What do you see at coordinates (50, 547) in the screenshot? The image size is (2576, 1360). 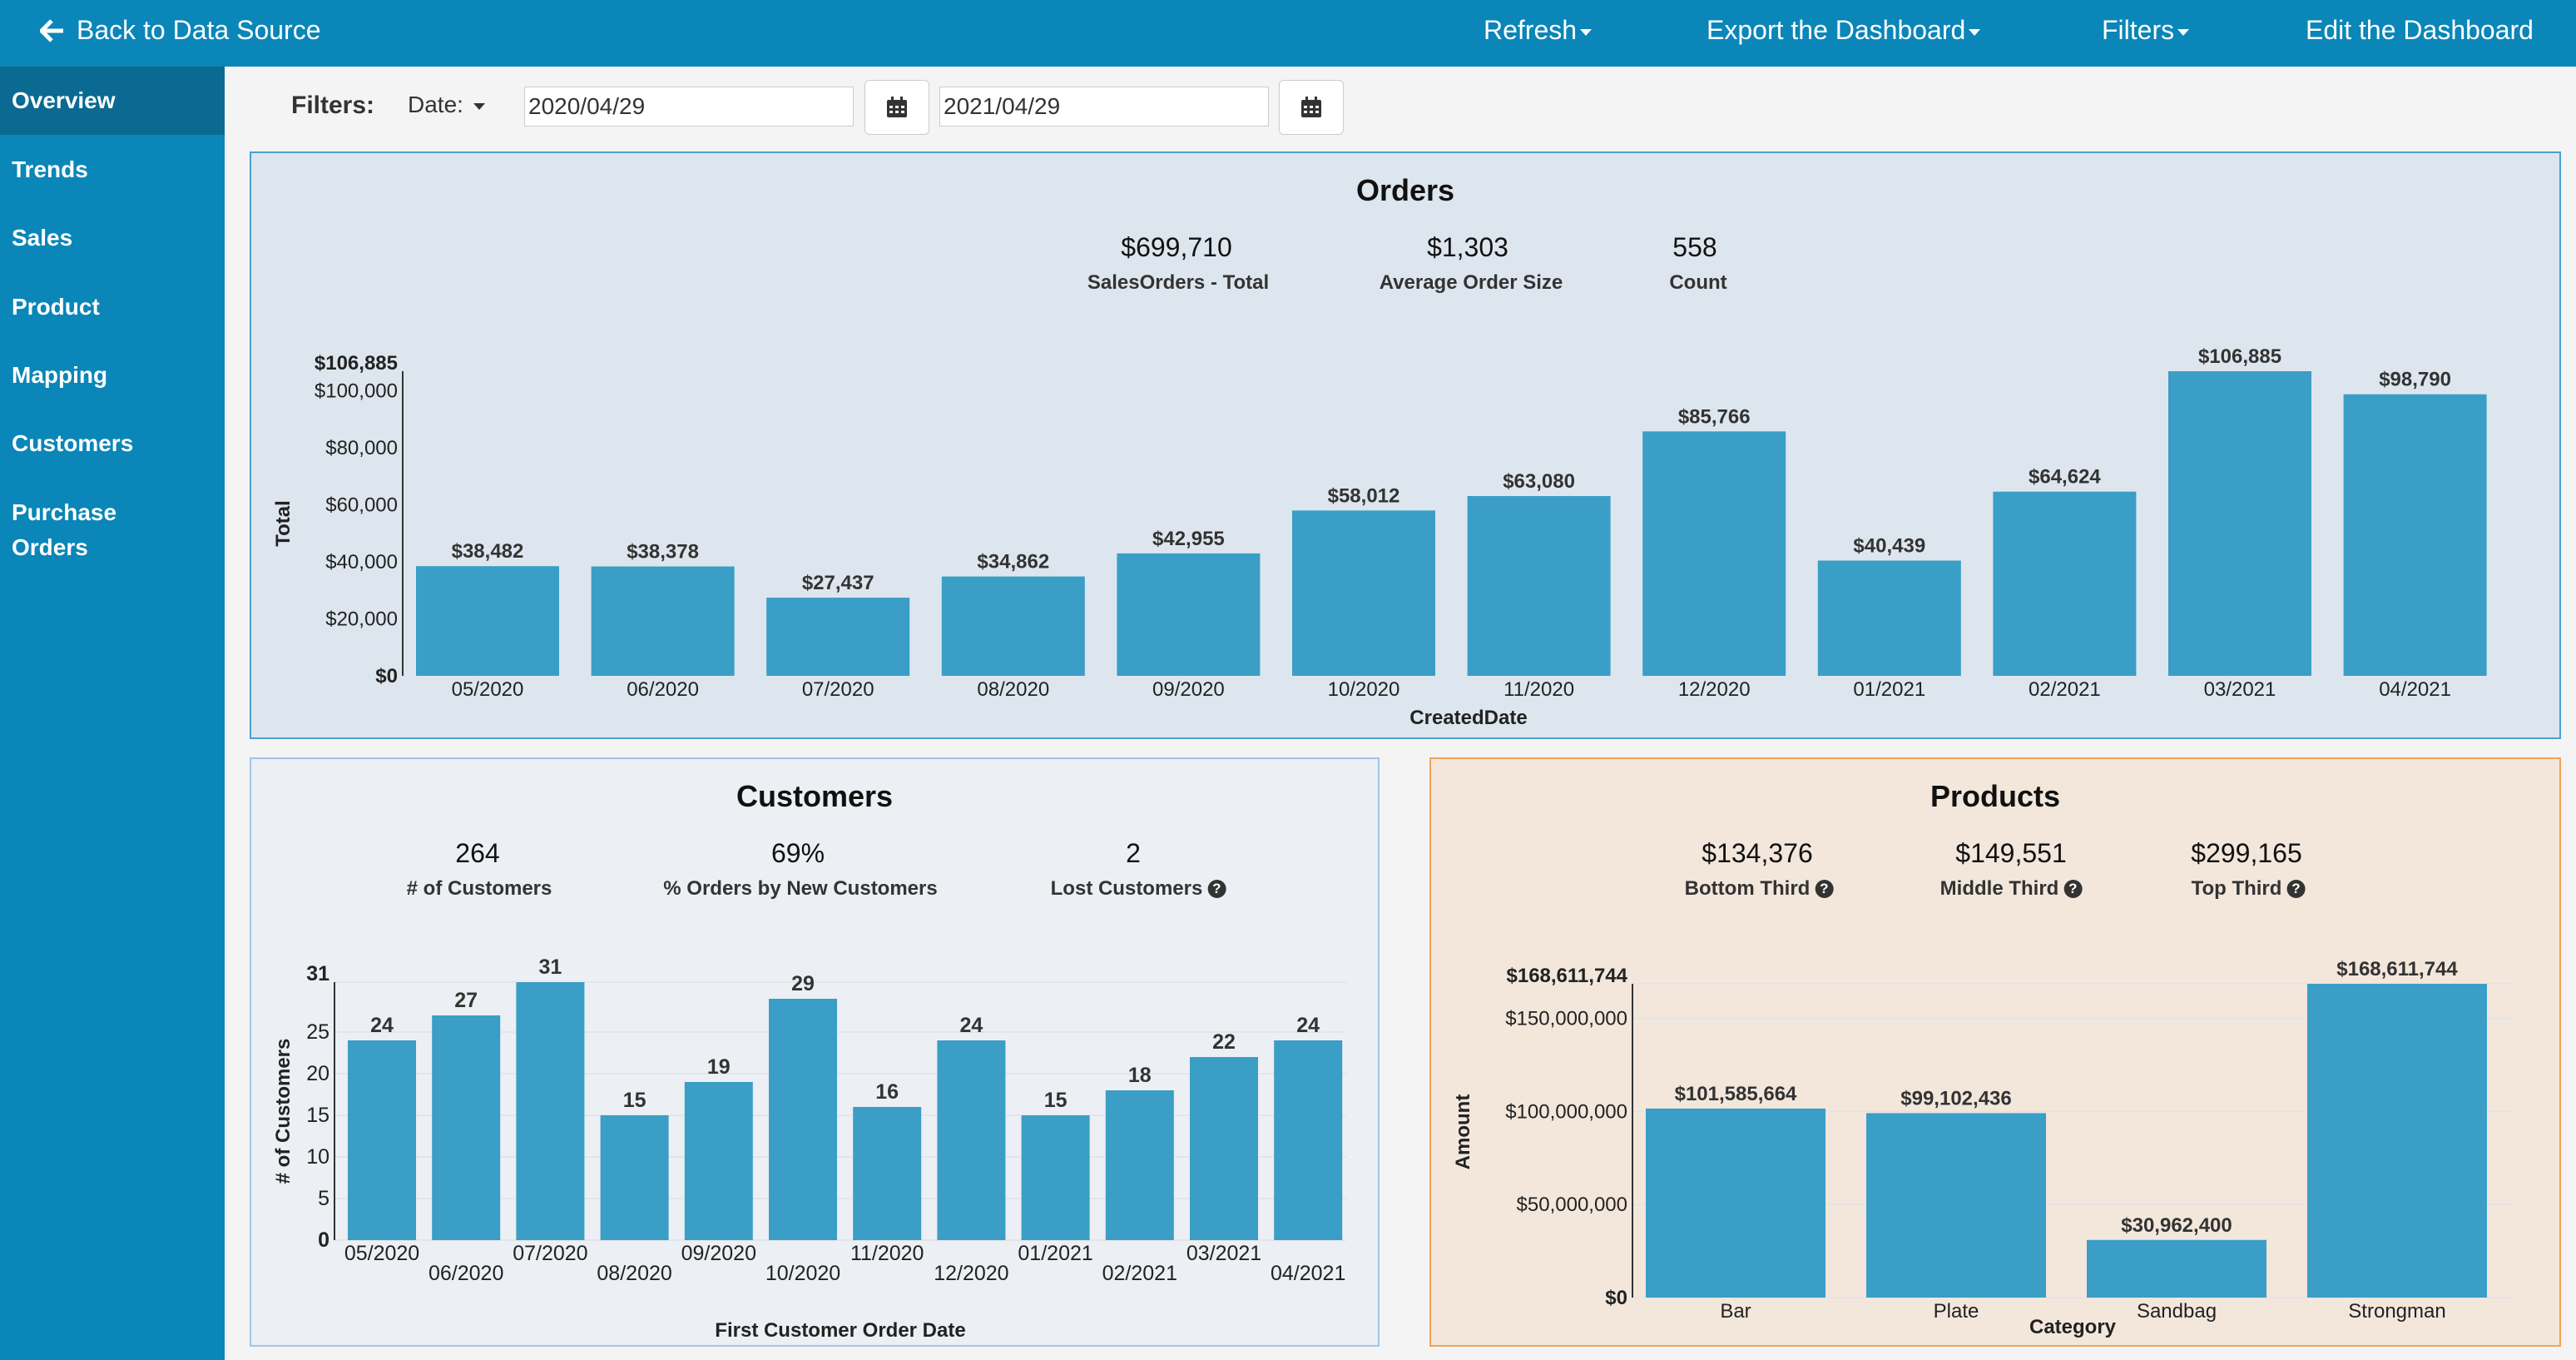 I see `sidebar-item-orders: Orders` at bounding box center [50, 547].